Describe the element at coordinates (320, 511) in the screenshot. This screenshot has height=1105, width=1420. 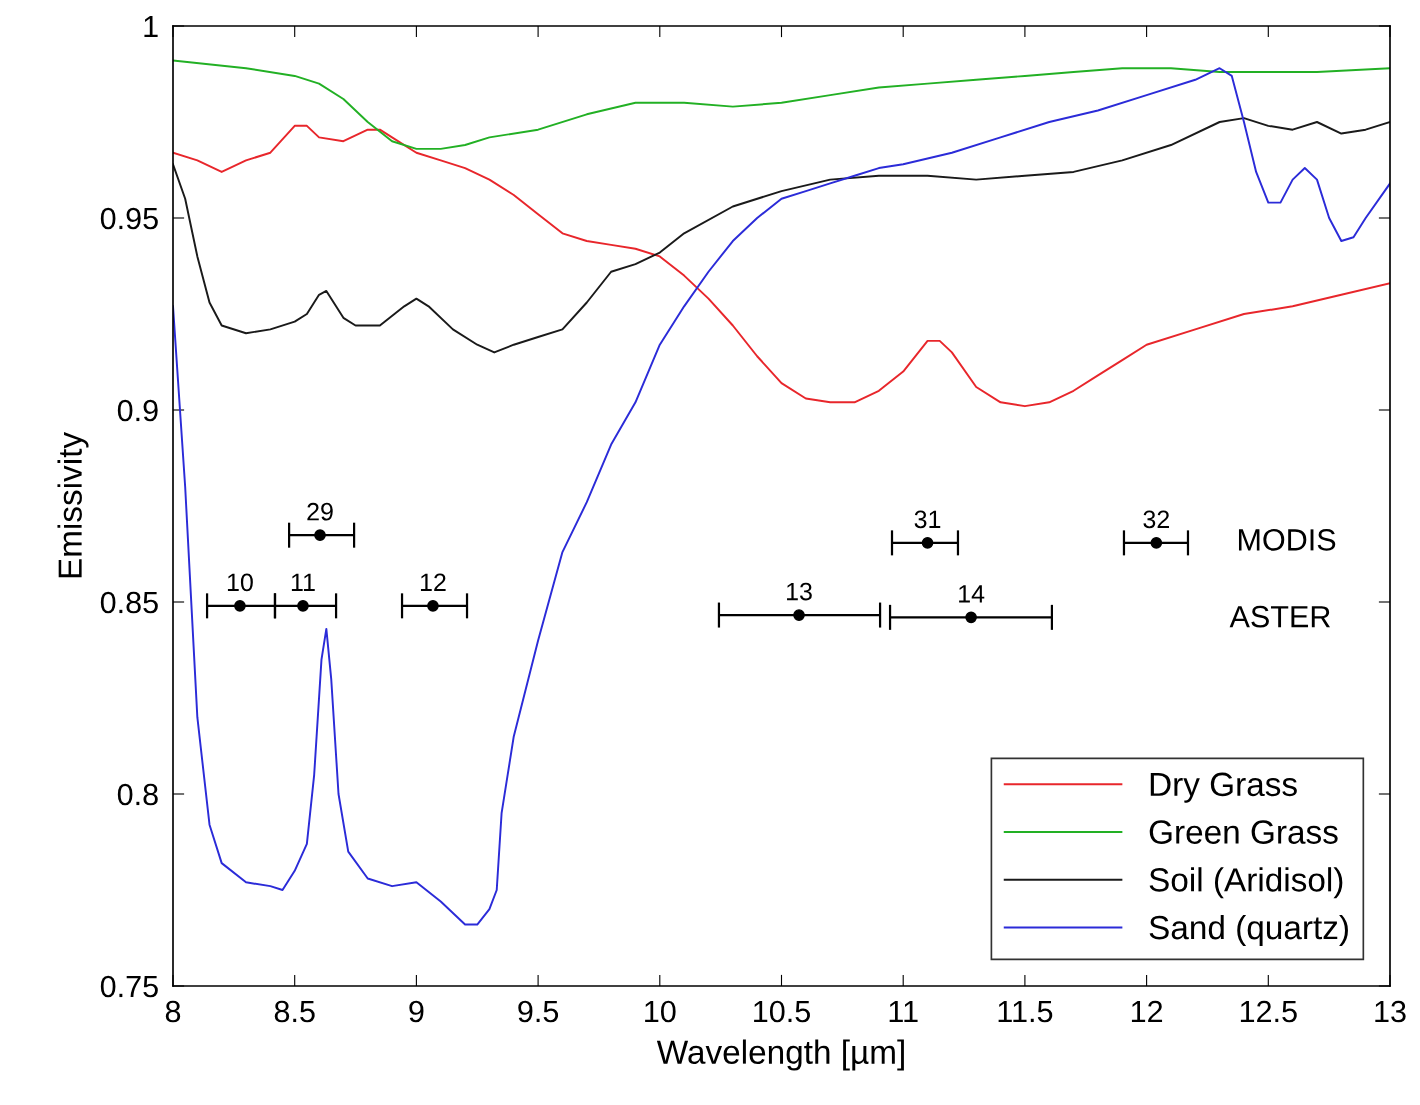
I see `annotation: 29` at that location.